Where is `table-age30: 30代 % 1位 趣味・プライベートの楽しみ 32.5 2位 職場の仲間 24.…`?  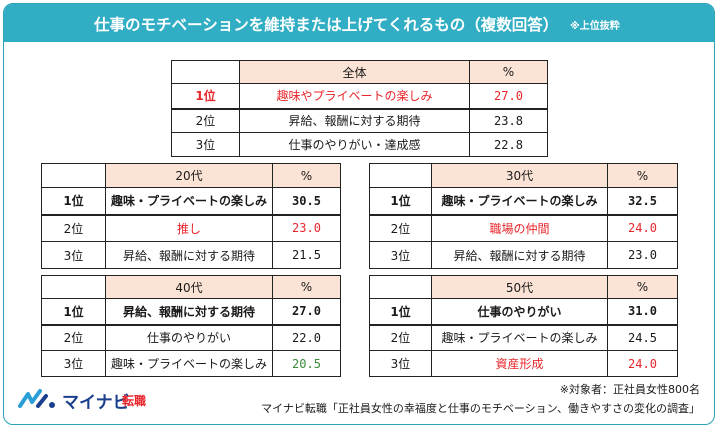 table-age30: 30代 % 1位 趣味・プライベートの楽しみ 32.5 2位 職場の仲間 24.… is located at coordinates (523, 216).